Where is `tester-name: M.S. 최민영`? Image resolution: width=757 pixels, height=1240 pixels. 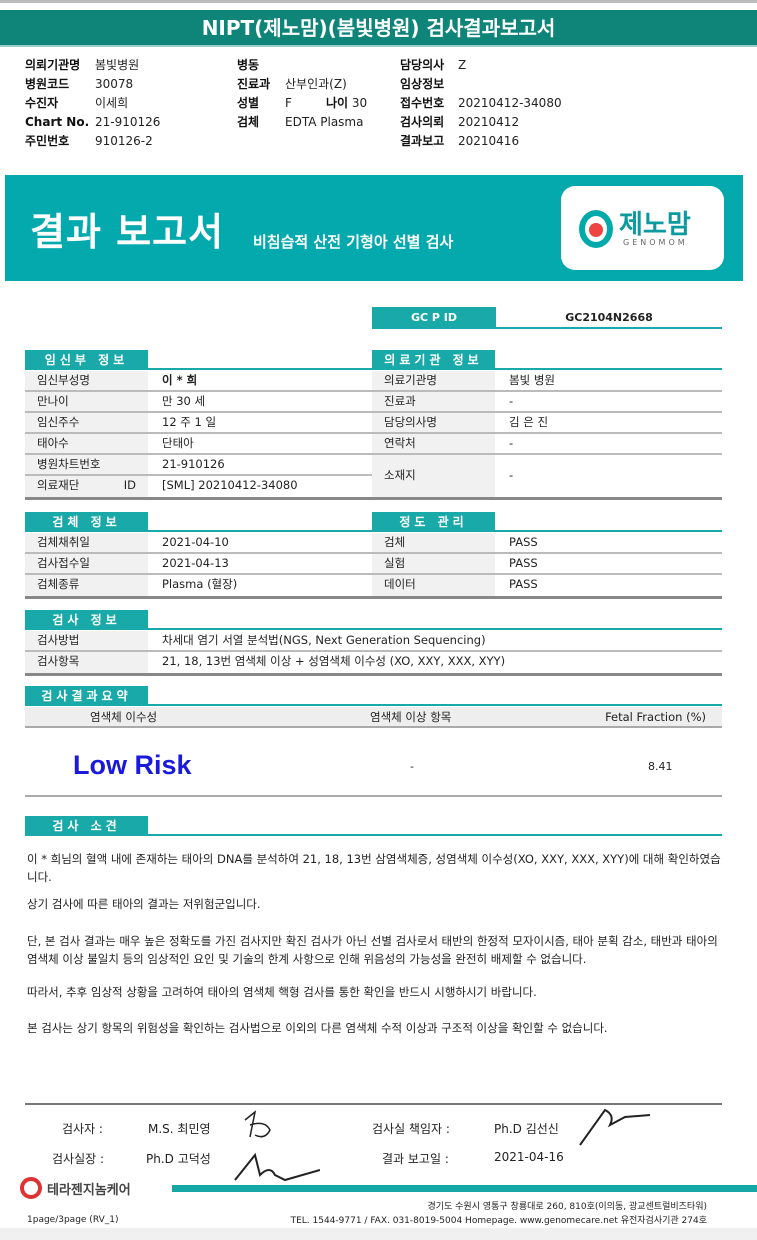 tester-name: M.S. 최민영 is located at coordinates (179, 1129).